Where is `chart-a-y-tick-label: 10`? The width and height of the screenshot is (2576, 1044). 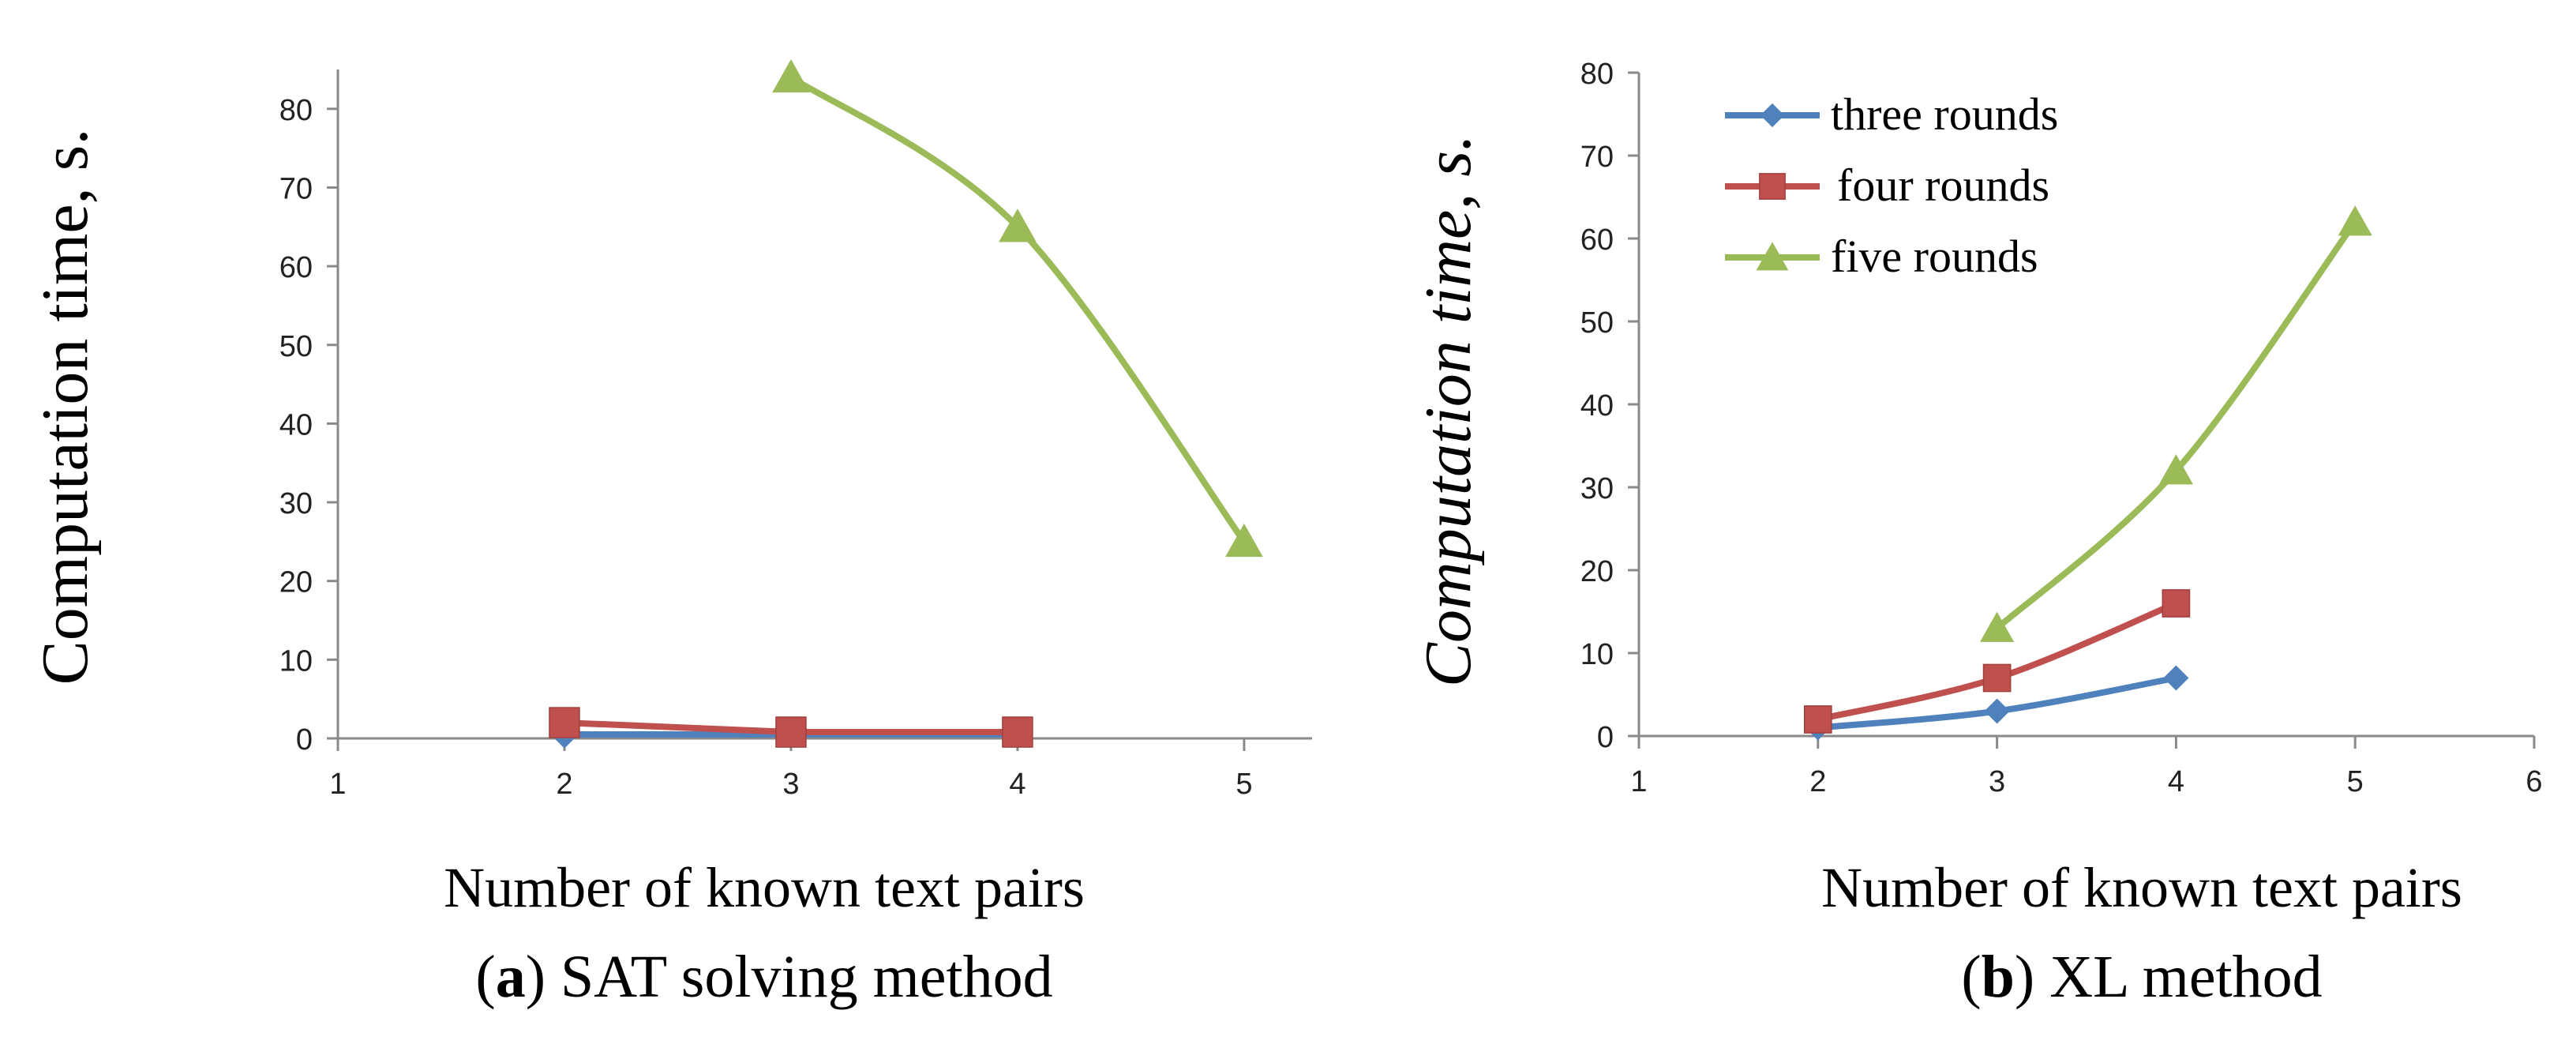
chart-a-y-tick-label: 10 is located at coordinates (296, 661).